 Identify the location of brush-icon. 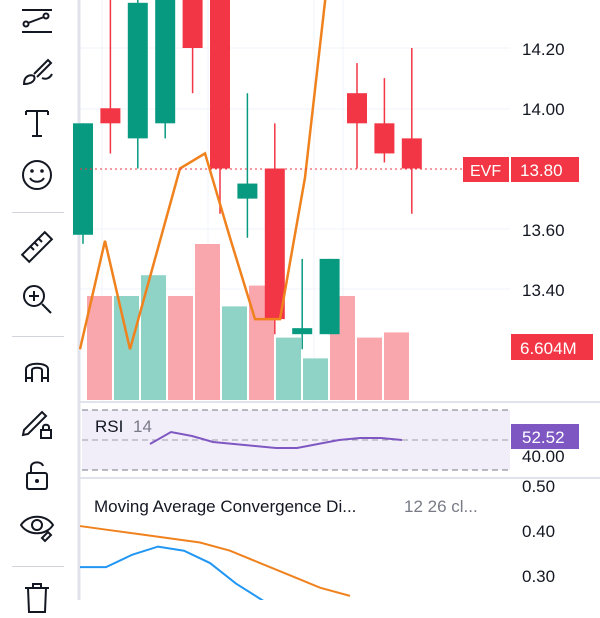
(37, 71).